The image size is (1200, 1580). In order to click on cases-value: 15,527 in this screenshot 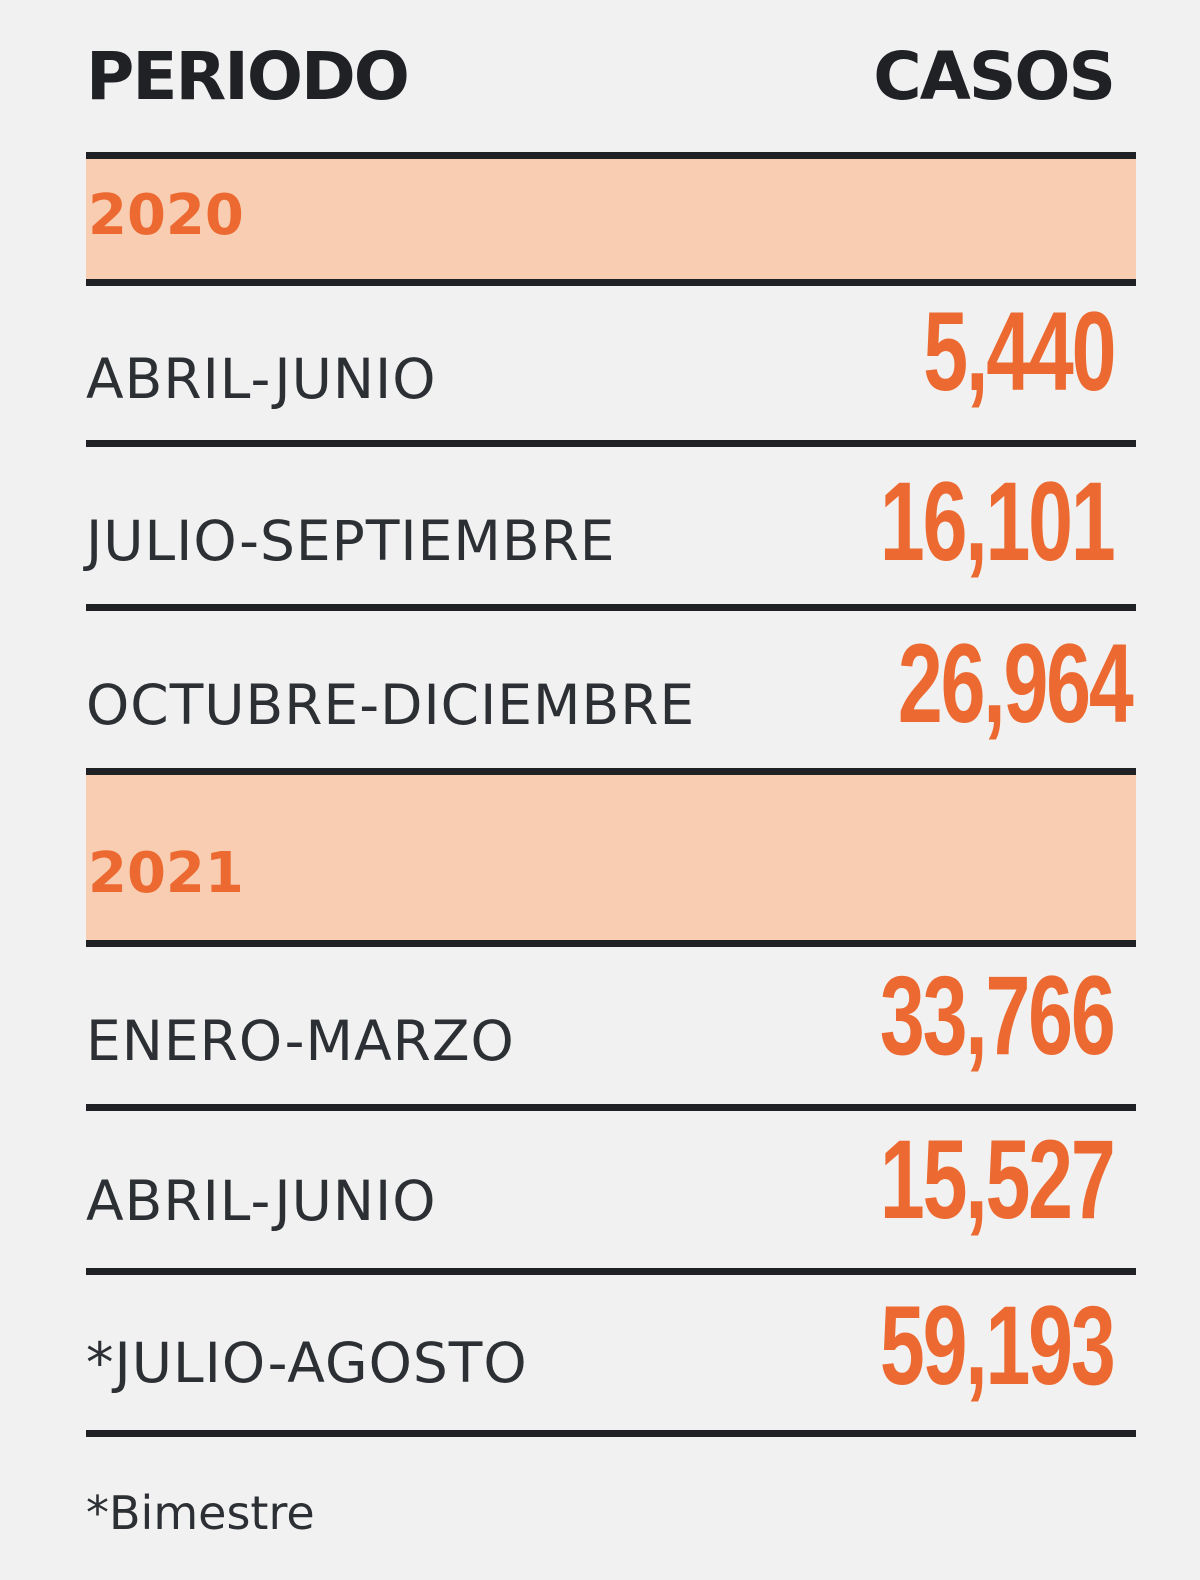, I will do `click(998, 1179)`.